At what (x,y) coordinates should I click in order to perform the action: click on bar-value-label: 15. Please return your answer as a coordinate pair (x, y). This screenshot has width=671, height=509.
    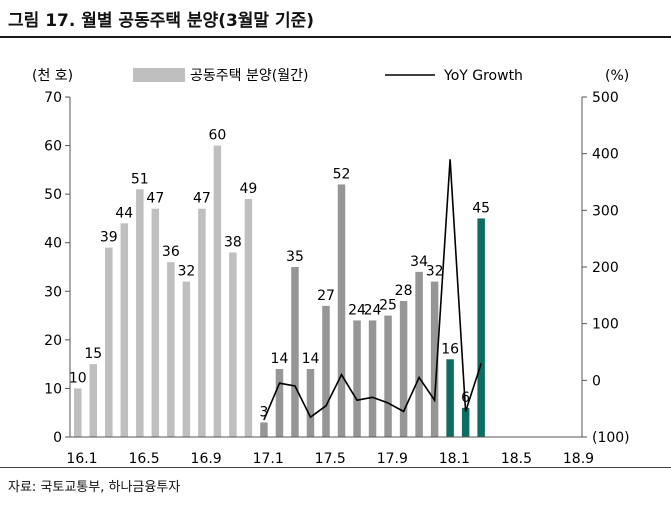
    Looking at the image, I should click on (93, 354).